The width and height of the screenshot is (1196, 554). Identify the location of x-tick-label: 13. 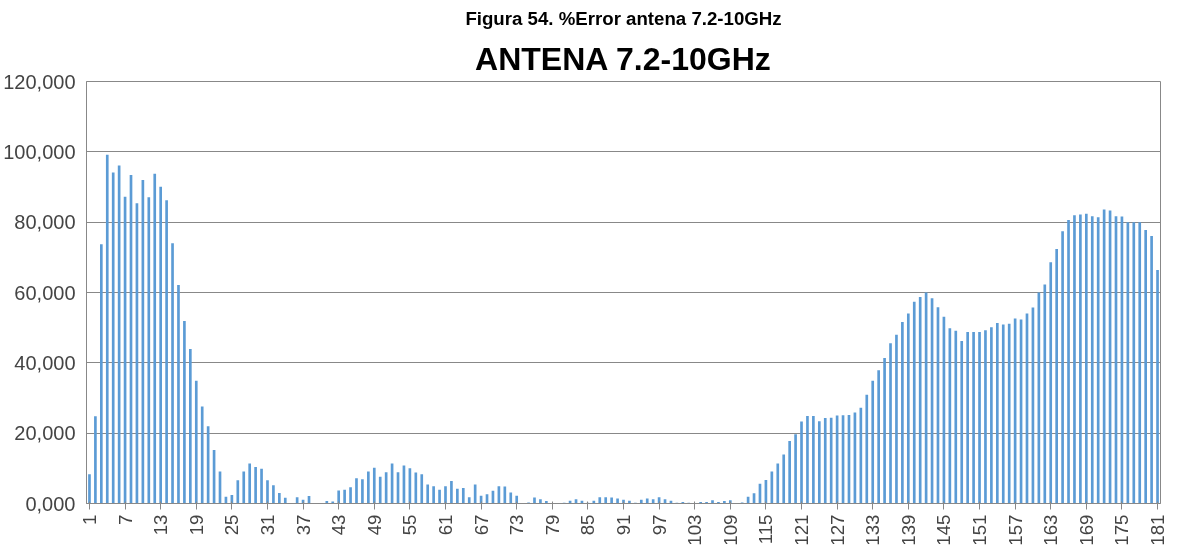
(161, 525).